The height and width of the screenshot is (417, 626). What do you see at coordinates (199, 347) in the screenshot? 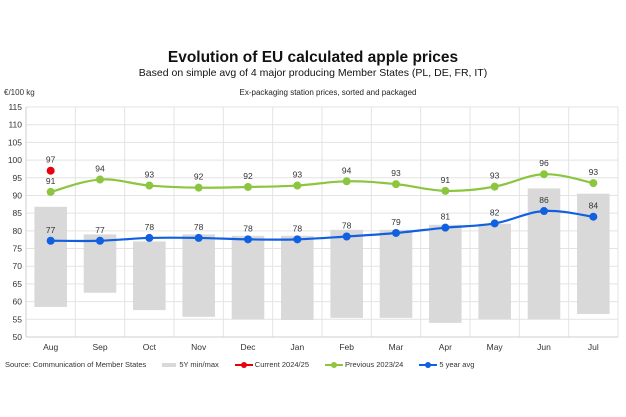
I see `x-tick-label: Nov` at bounding box center [199, 347].